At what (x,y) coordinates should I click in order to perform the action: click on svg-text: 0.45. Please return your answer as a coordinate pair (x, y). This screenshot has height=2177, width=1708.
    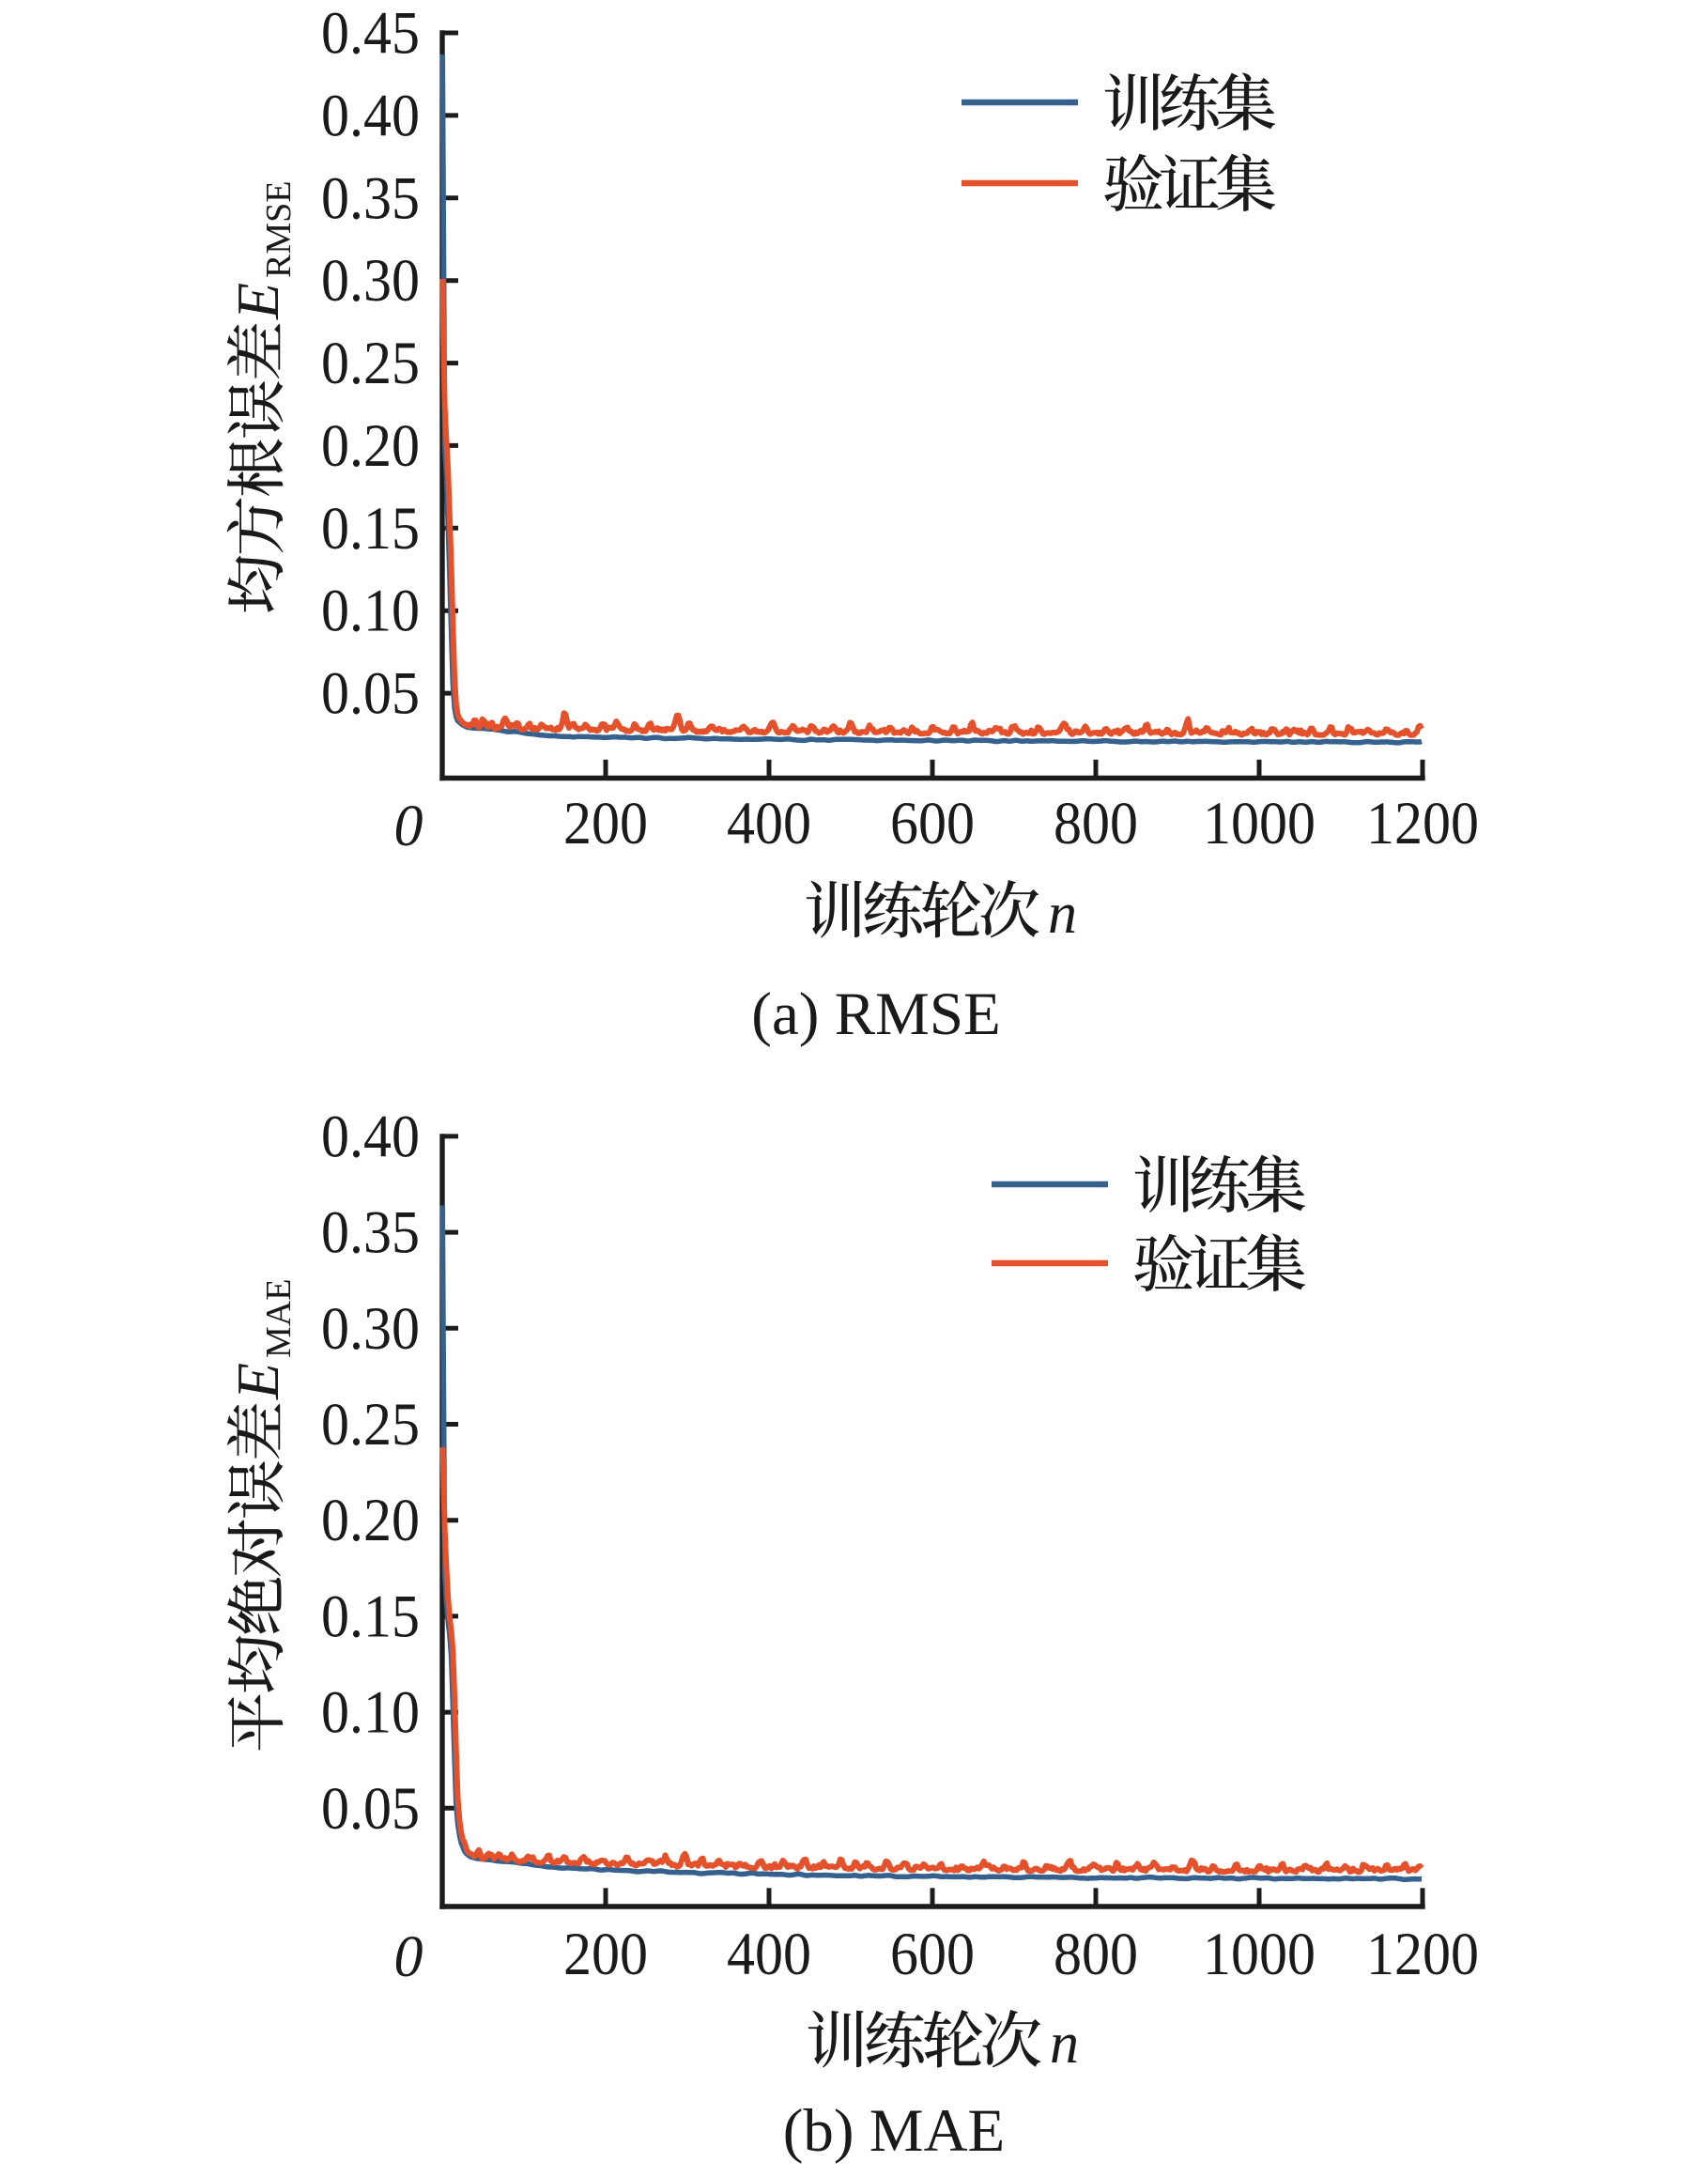
    Looking at the image, I should click on (370, 34).